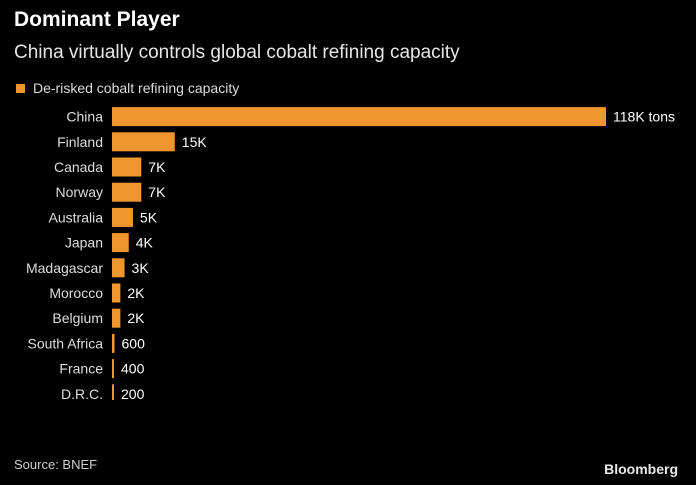  I want to click on bloomberg-logo: Bloomberg, so click(641, 469).